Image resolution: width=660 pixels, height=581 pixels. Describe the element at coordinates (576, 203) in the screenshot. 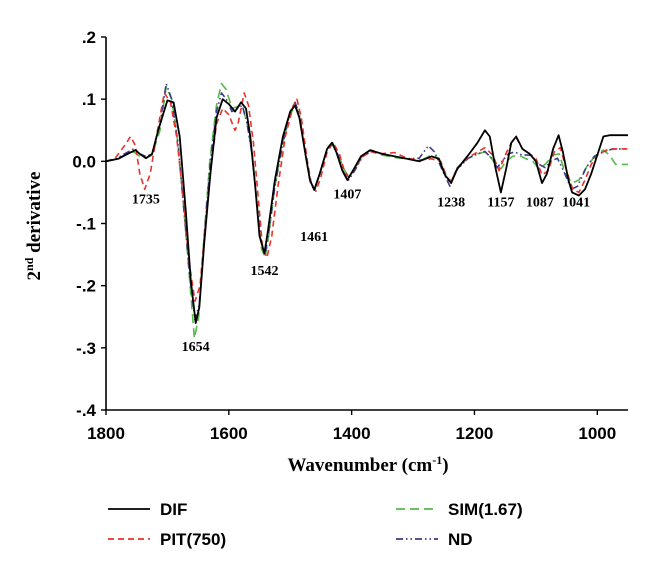

I see `peak-label: 1041` at that location.